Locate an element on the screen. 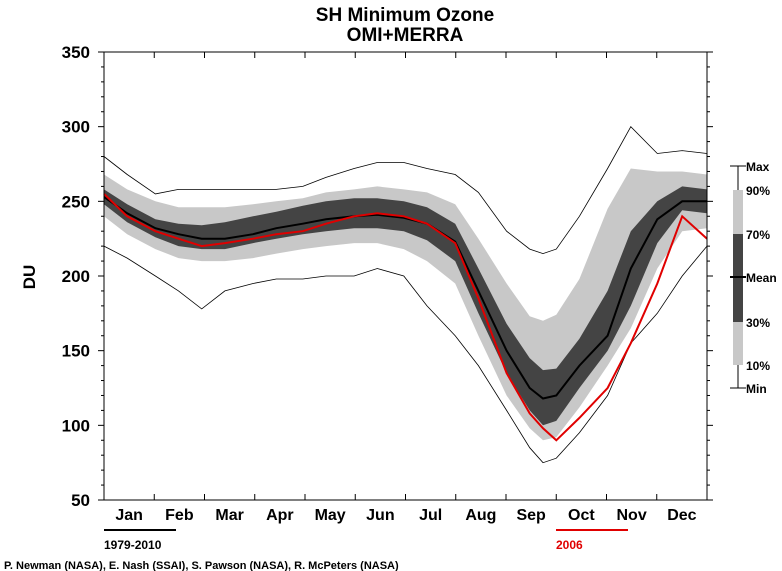  month-label: Feb is located at coordinates (179, 515).